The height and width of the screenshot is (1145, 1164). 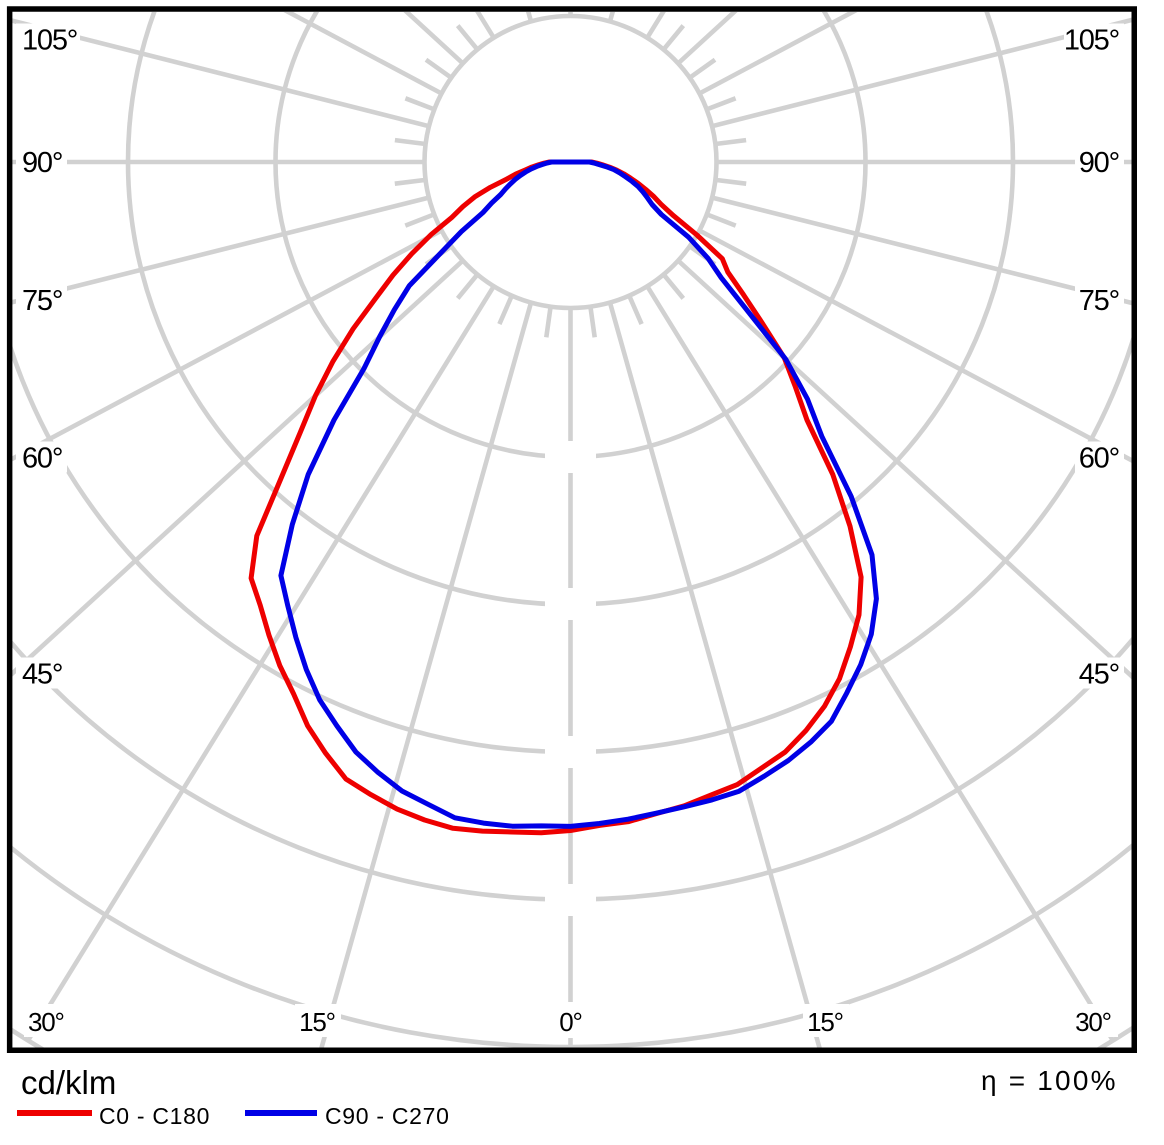 What do you see at coordinates (387, 1116) in the screenshot?
I see `svg-text: C90 - C270` at bounding box center [387, 1116].